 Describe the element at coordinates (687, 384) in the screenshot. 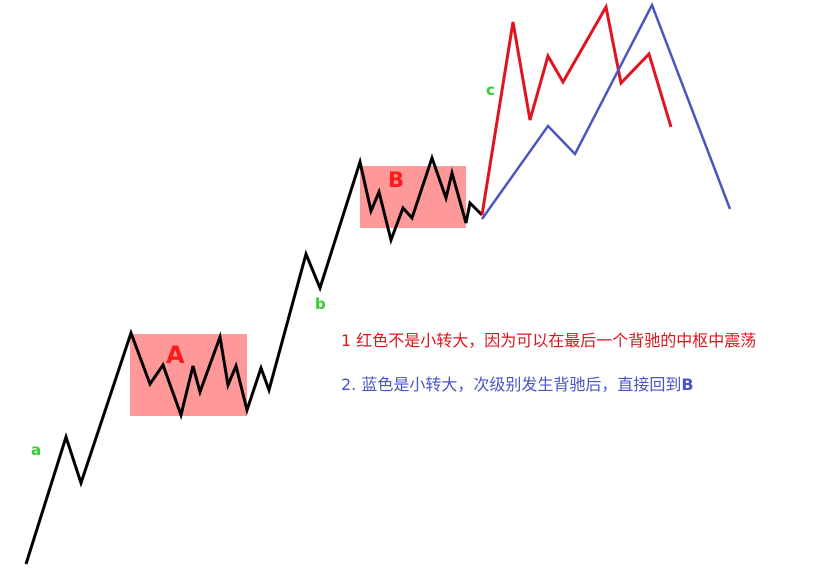

I see `note-blue-target: B` at that location.